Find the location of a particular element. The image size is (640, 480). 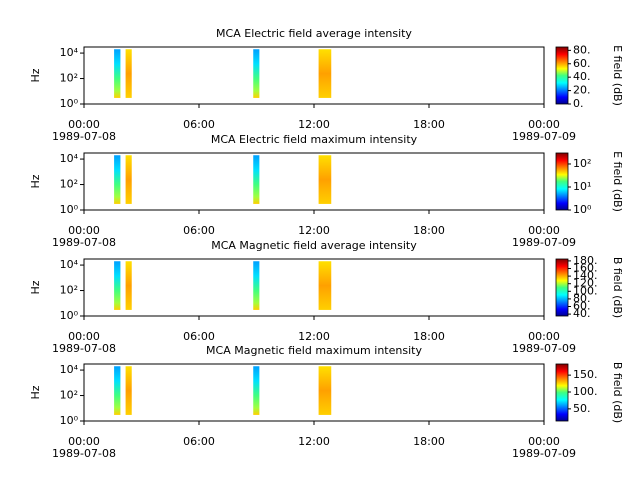

colorbar-tick-label: 50. is located at coordinates (582, 408).